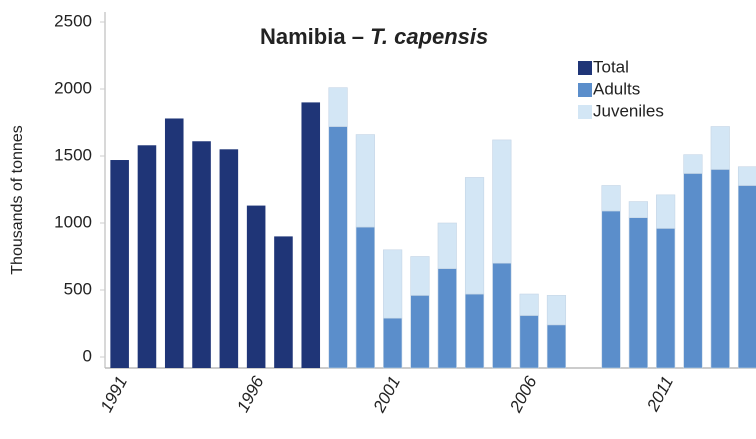 The image size is (756, 439). What do you see at coordinates (87, 355) in the screenshot?
I see `y-tick-label: 0` at bounding box center [87, 355].